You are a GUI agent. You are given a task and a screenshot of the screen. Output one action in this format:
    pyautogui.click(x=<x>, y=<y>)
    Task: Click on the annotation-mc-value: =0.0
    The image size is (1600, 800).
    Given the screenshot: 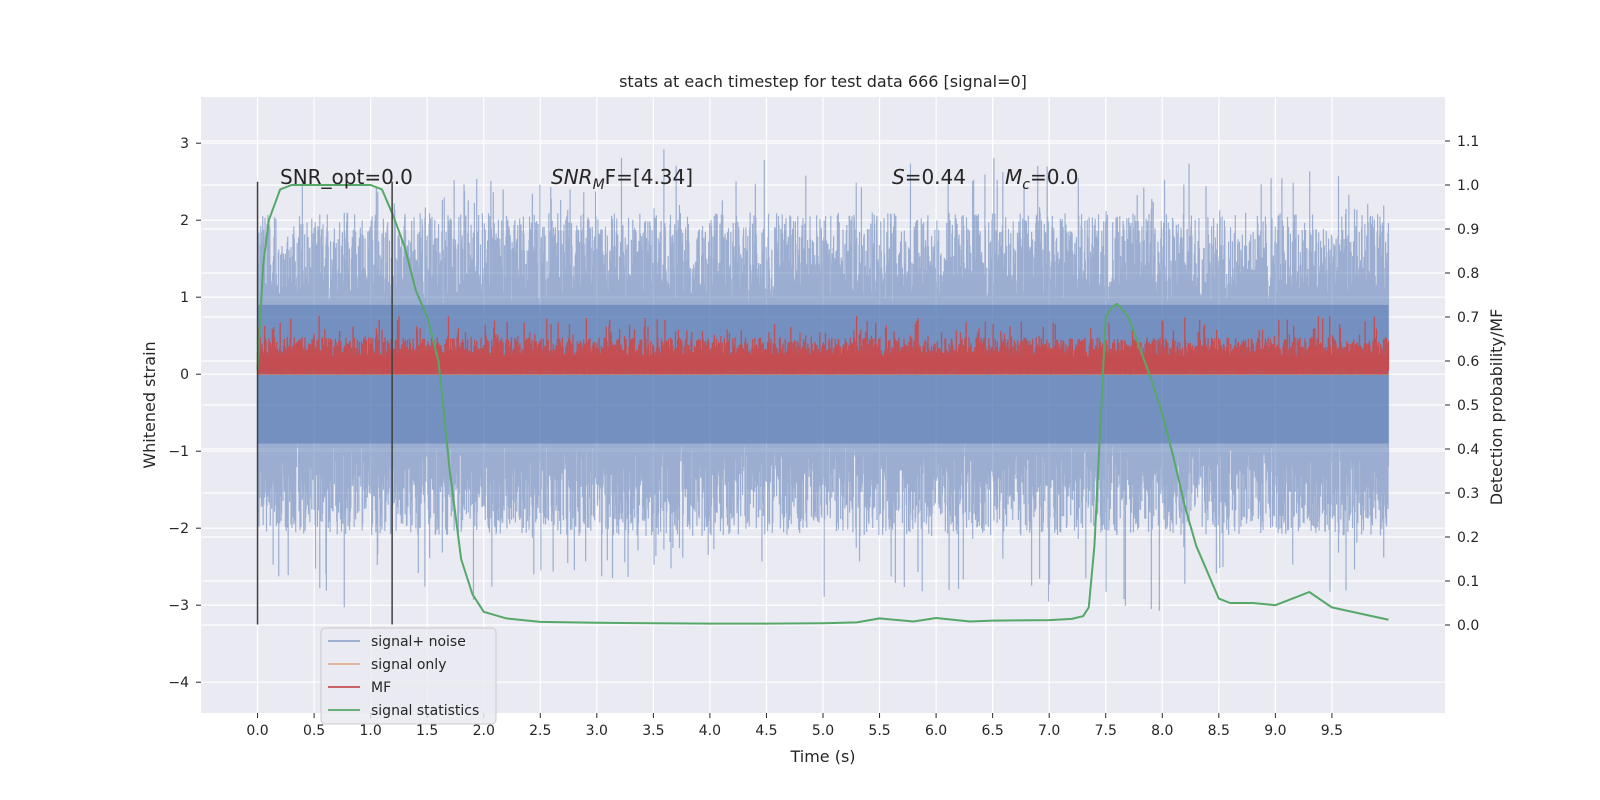 What is the action you would take?
    pyautogui.click(x=1054, y=177)
    